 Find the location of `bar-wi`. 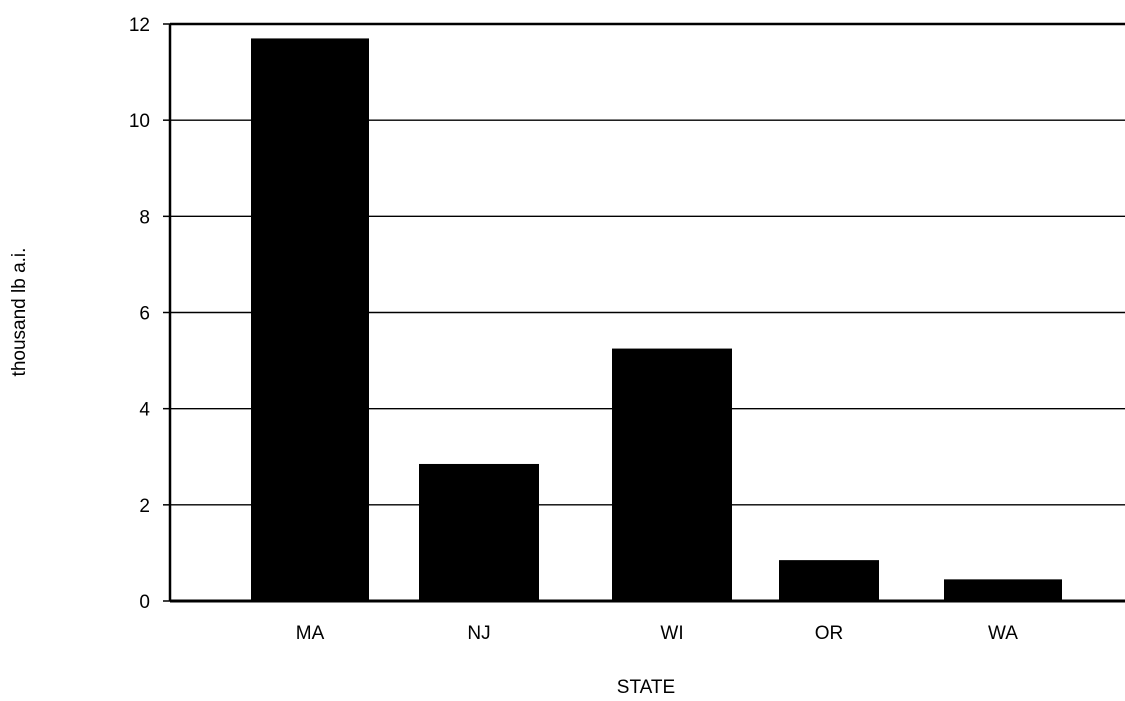

bar-wi is located at coordinates (672, 474).